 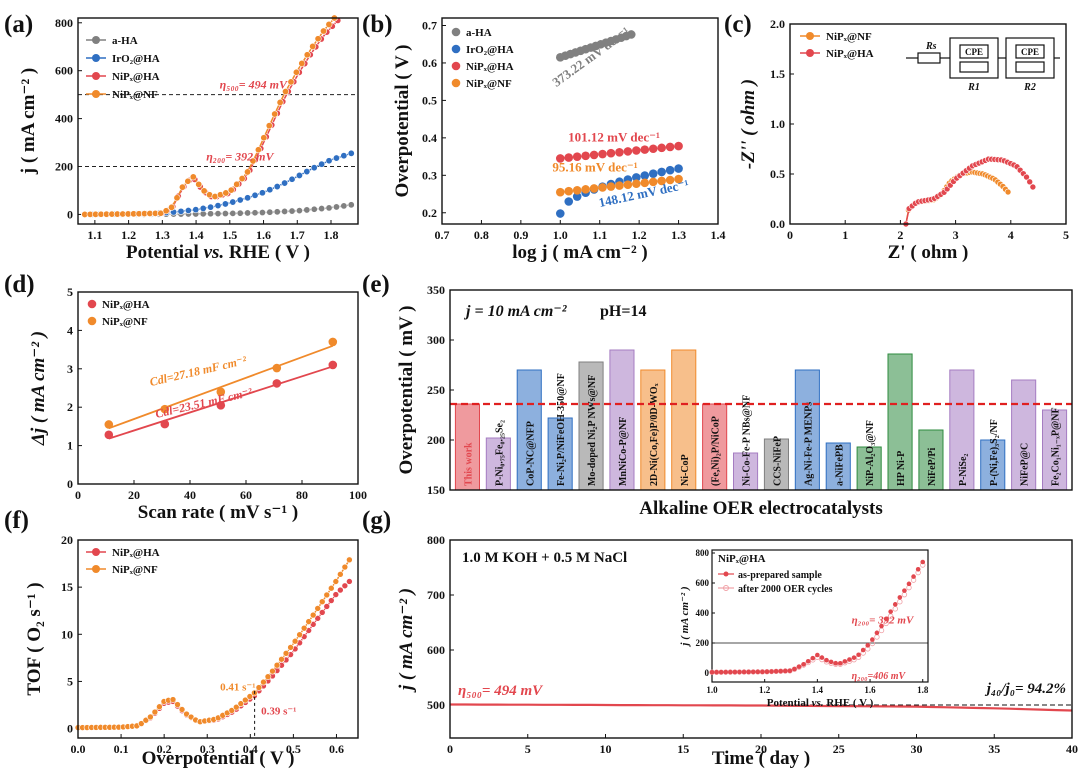 What do you see at coordinates (198, 371) in the screenshot?
I see `panel-d-cdl-label: Cdl=27.18 mF cm⁻²` at bounding box center [198, 371].